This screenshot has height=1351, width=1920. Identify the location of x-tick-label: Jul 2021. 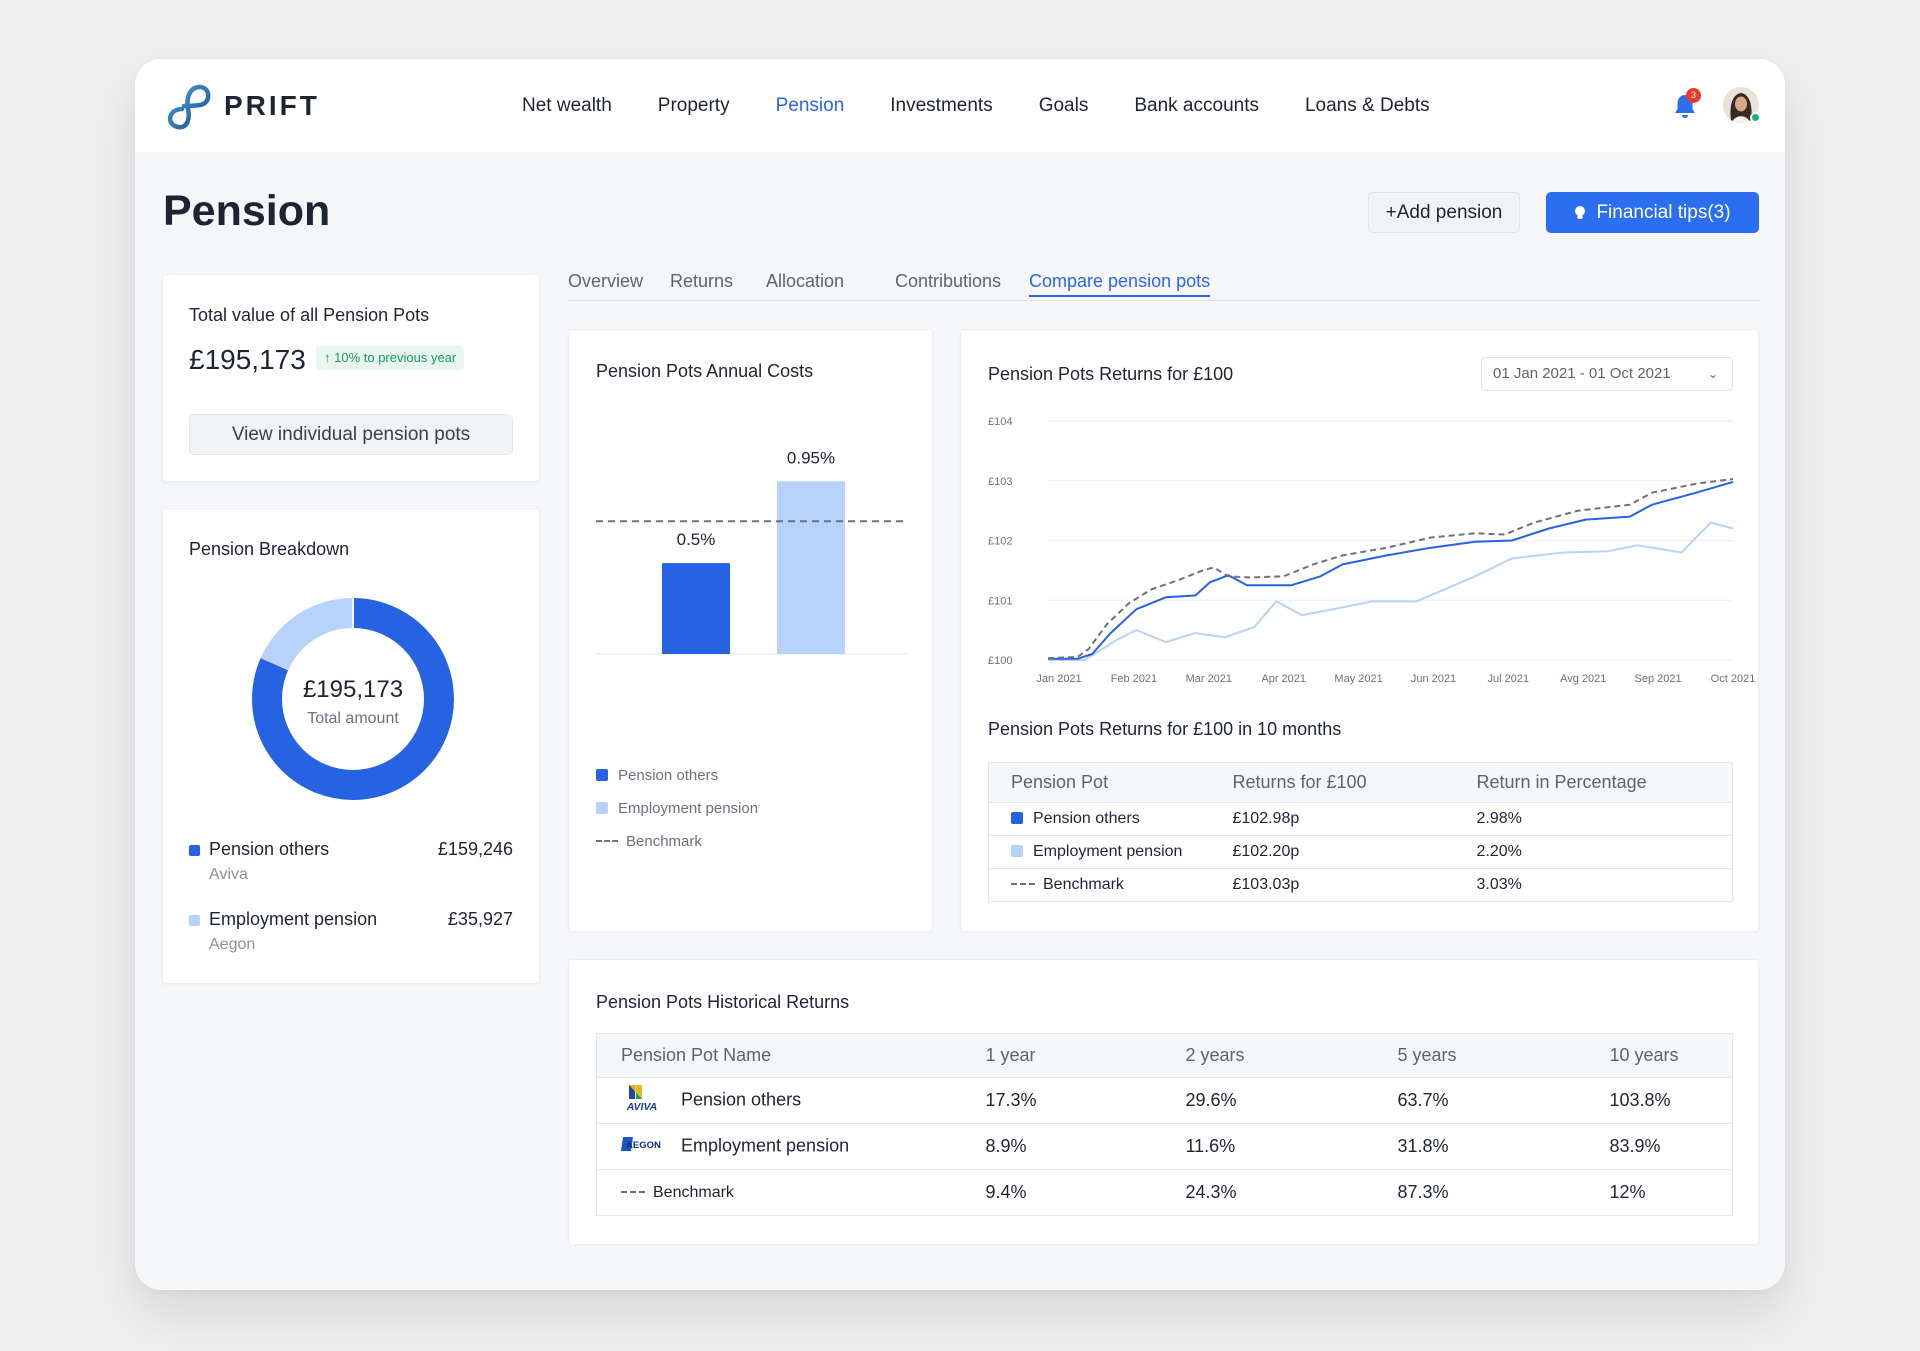
(1509, 679).